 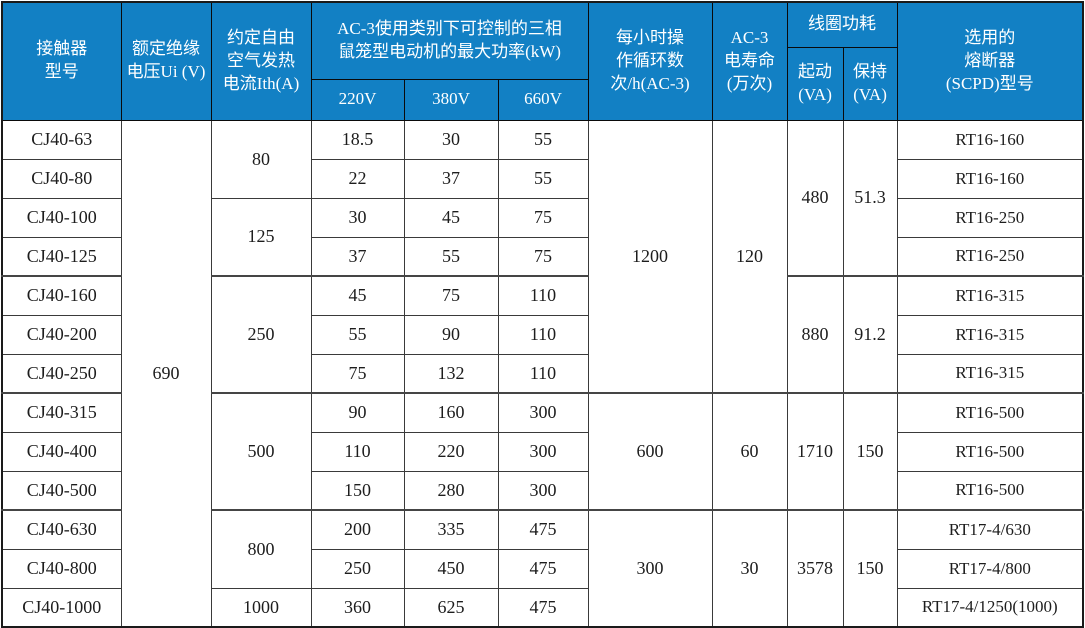 What do you see at coordinates (990, 607) in the screenshot?
I see `cell-fuse: RT17-4/1250(1000)` at bounding box center [990, 607].